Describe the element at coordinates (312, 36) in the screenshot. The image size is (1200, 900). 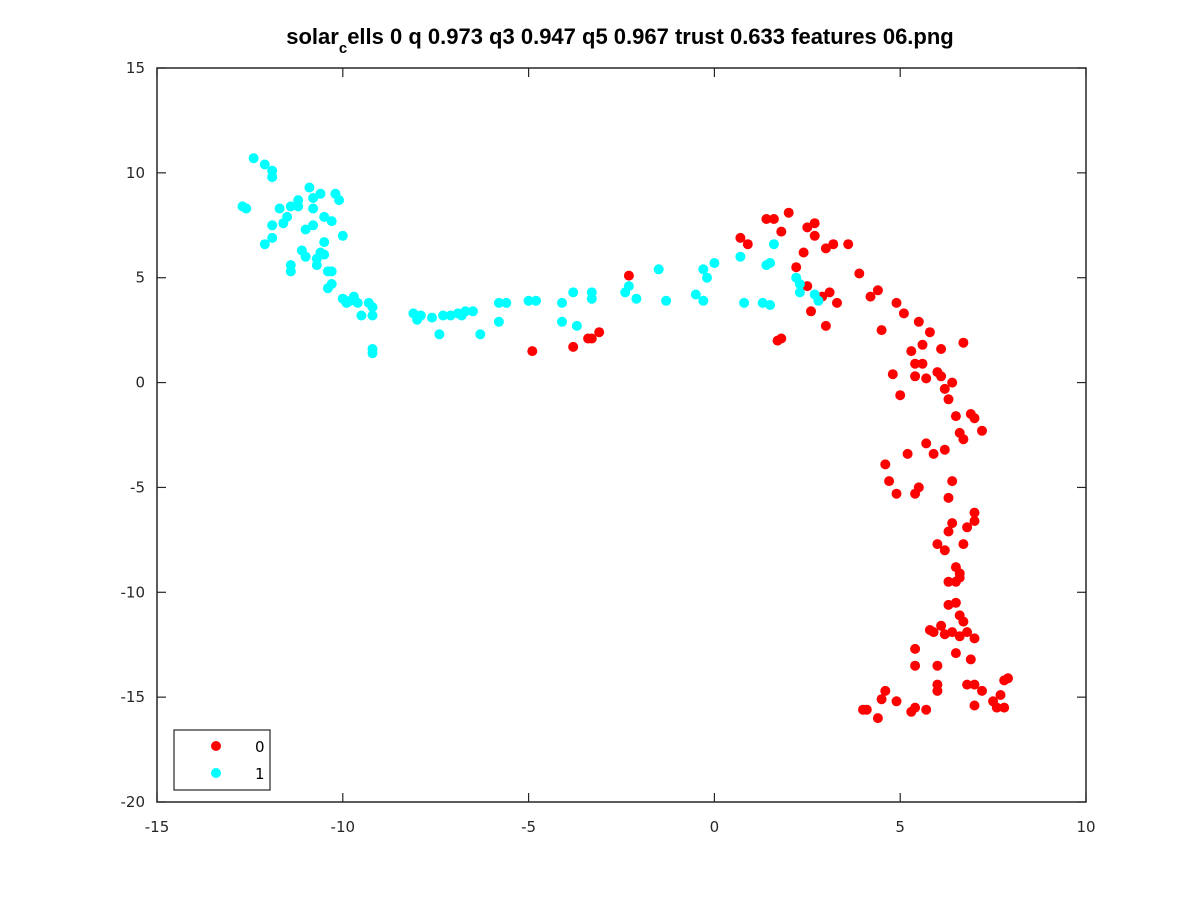
I see `title-part-a: solar` at that location.